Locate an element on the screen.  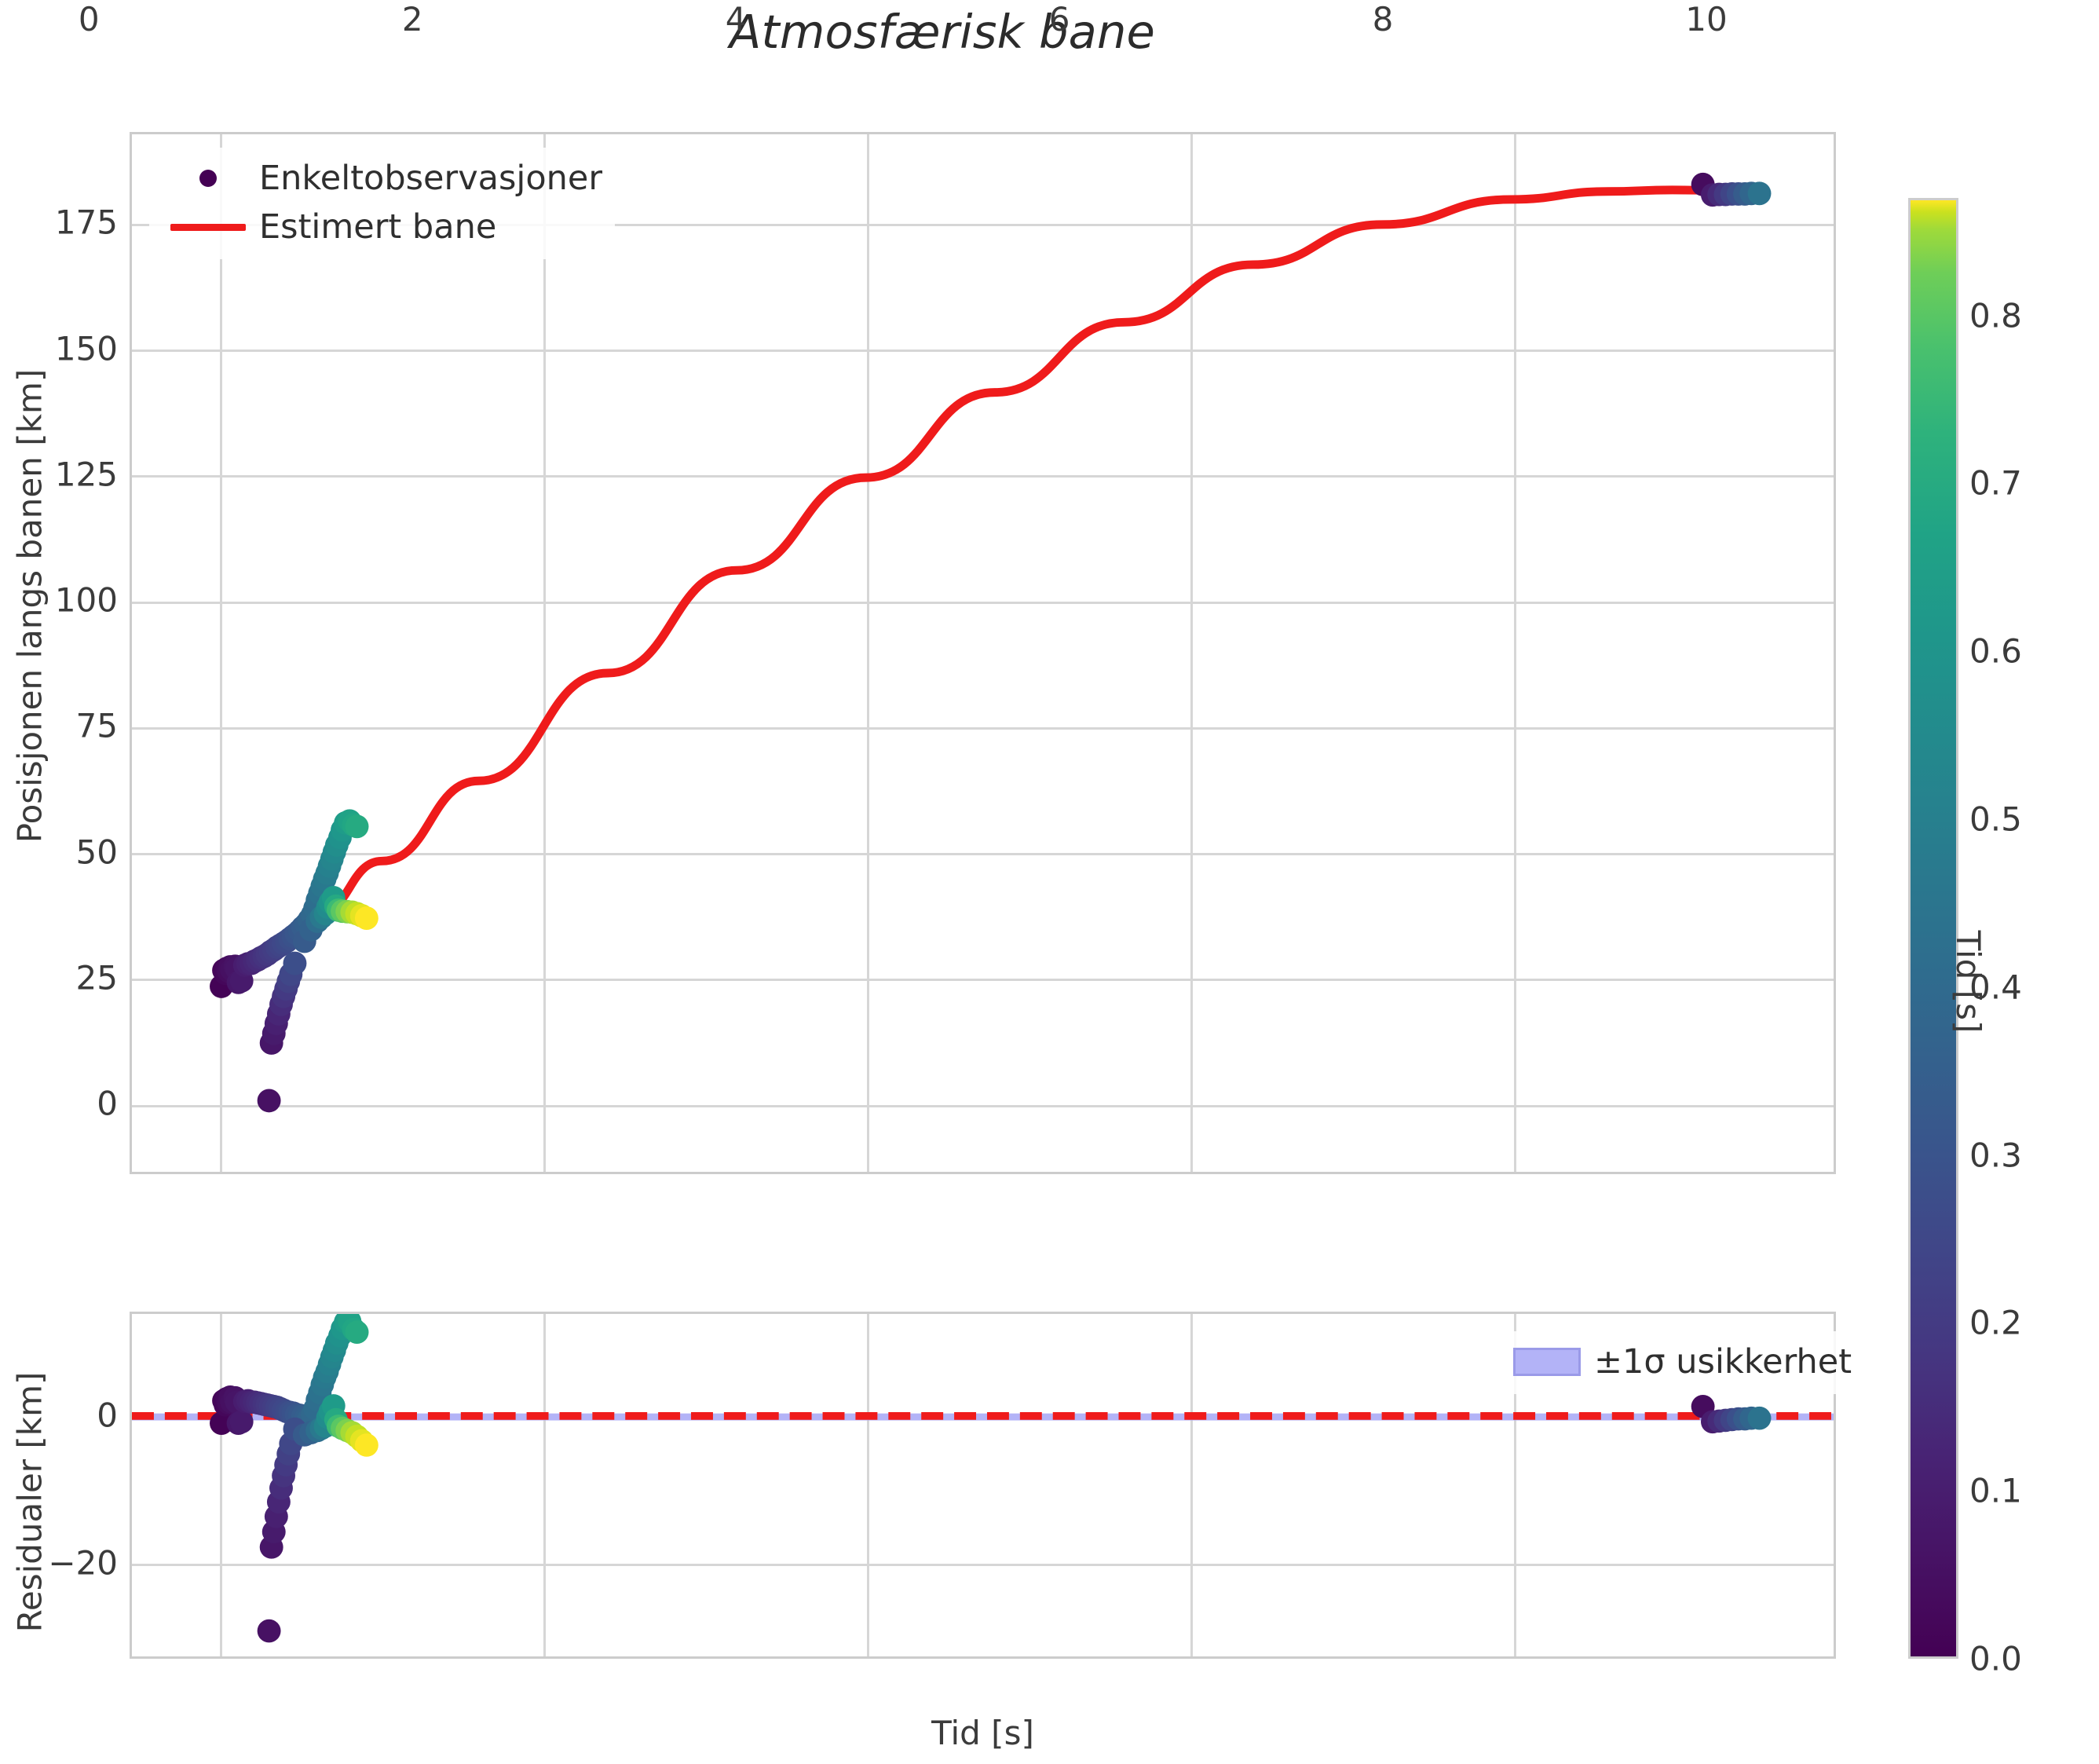
main-y-tick-label: 100 is located at coordinates (86, 600).